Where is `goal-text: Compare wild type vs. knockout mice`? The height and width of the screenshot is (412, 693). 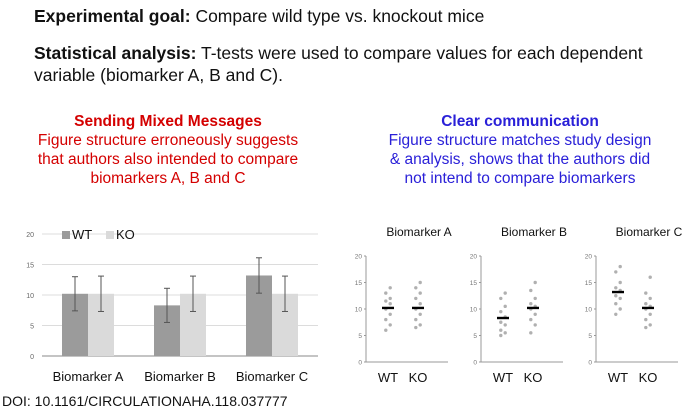
goal-text: Compare wild type vs. knockout mice is located at coordinates (337, 16).